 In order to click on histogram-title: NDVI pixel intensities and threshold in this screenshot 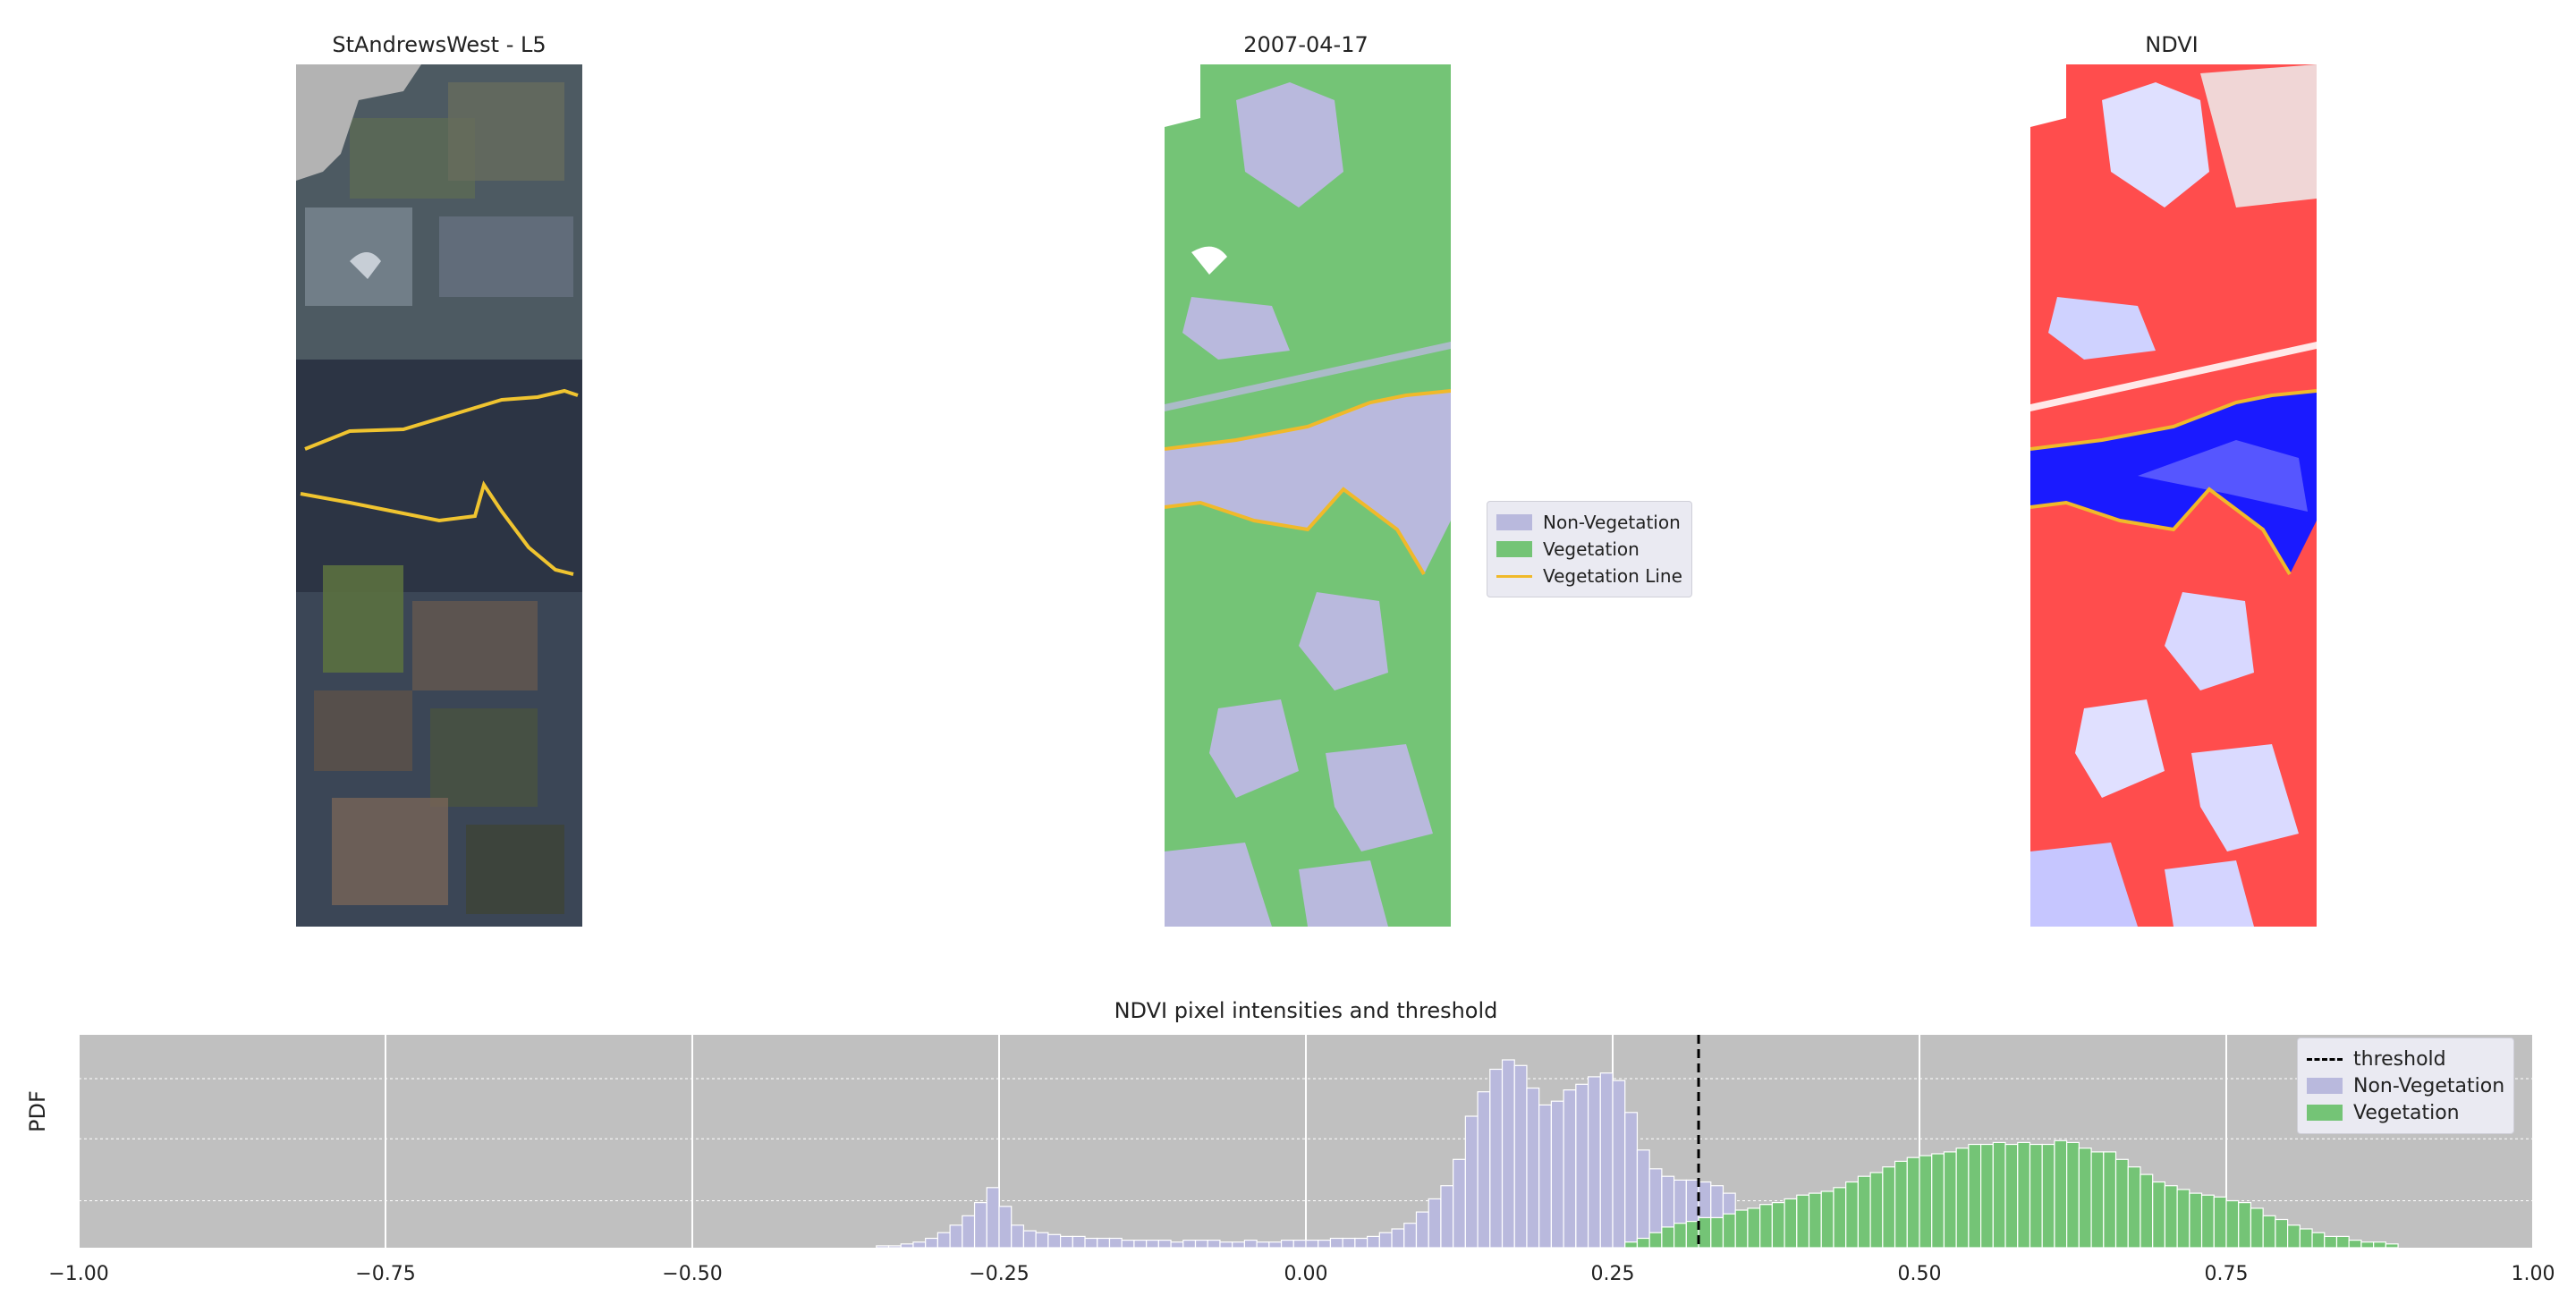, I will do `click(1306, 1010)`.